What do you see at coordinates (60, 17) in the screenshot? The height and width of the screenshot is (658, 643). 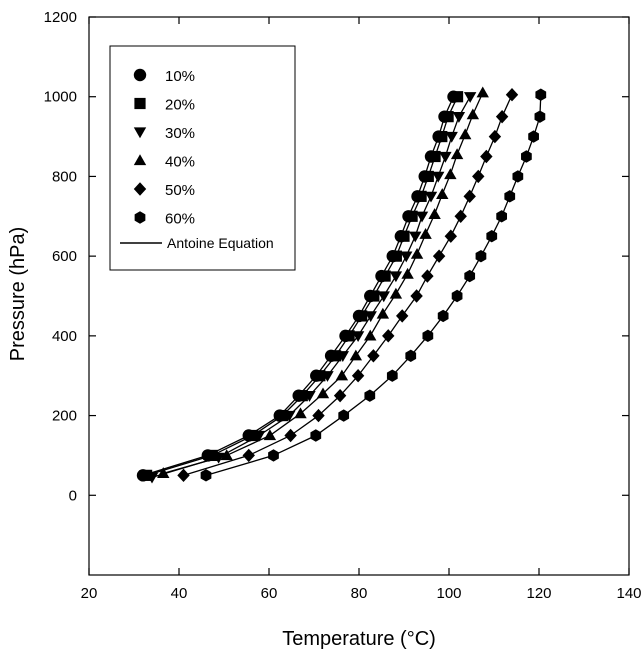 I see `y-tick-label-6: 1200` at bounding box center [60, 17].